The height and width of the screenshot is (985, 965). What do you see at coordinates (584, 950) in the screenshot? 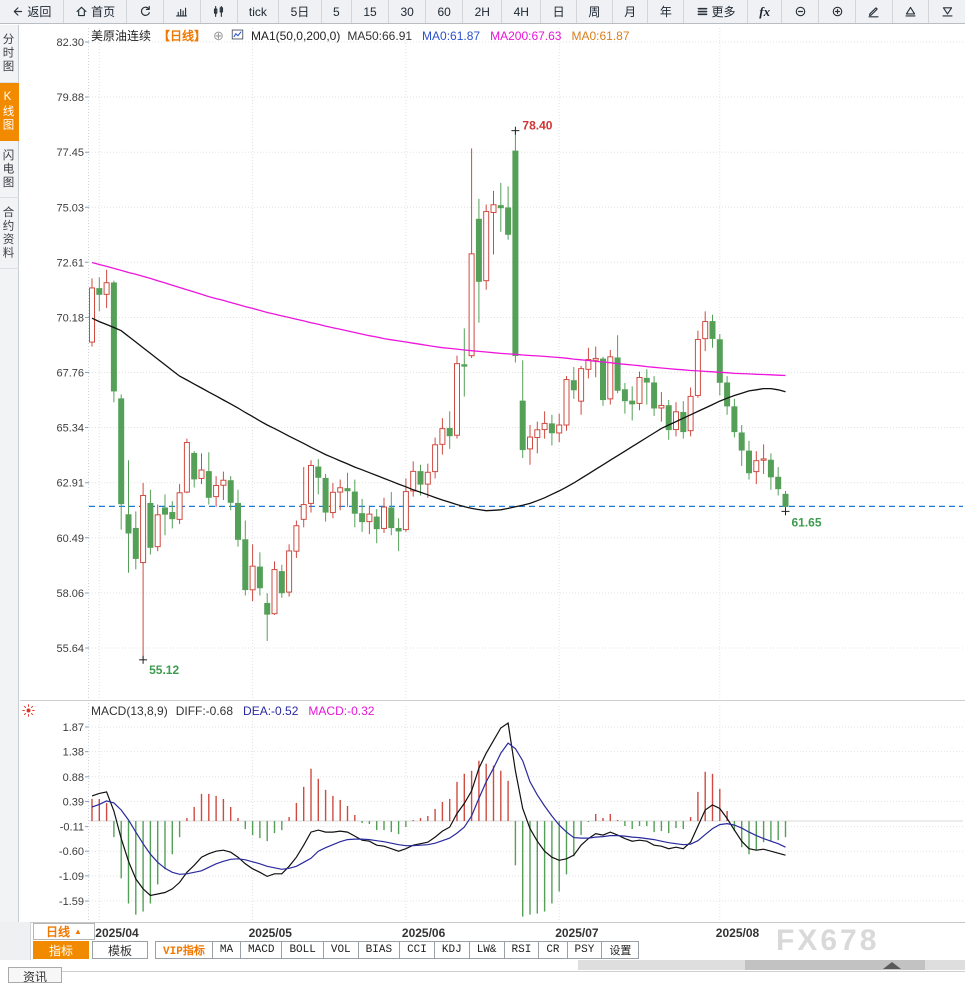
I see `indicator-tab-psy: PSY` at bounding box center [584, 950].